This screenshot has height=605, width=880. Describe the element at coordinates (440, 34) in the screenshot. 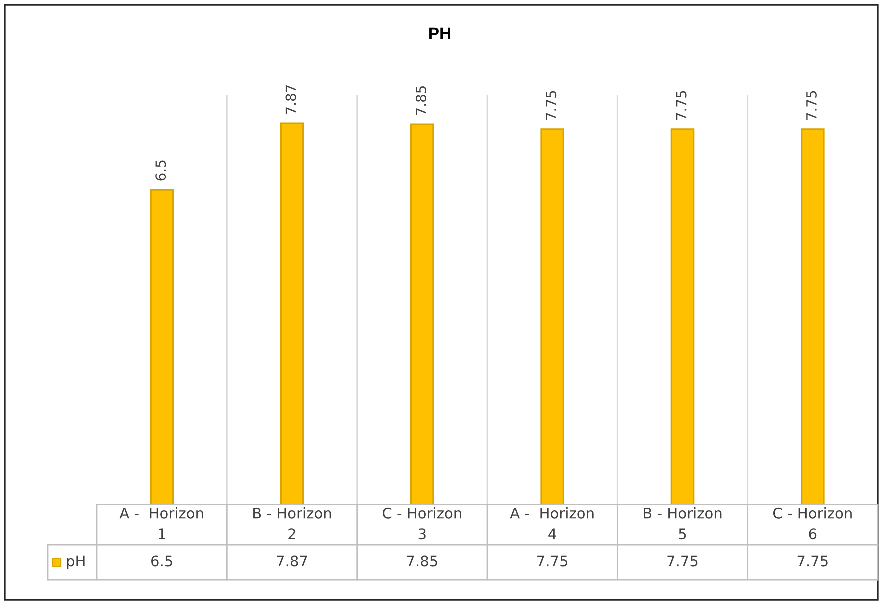

I see `chart-title: PH` at that location.